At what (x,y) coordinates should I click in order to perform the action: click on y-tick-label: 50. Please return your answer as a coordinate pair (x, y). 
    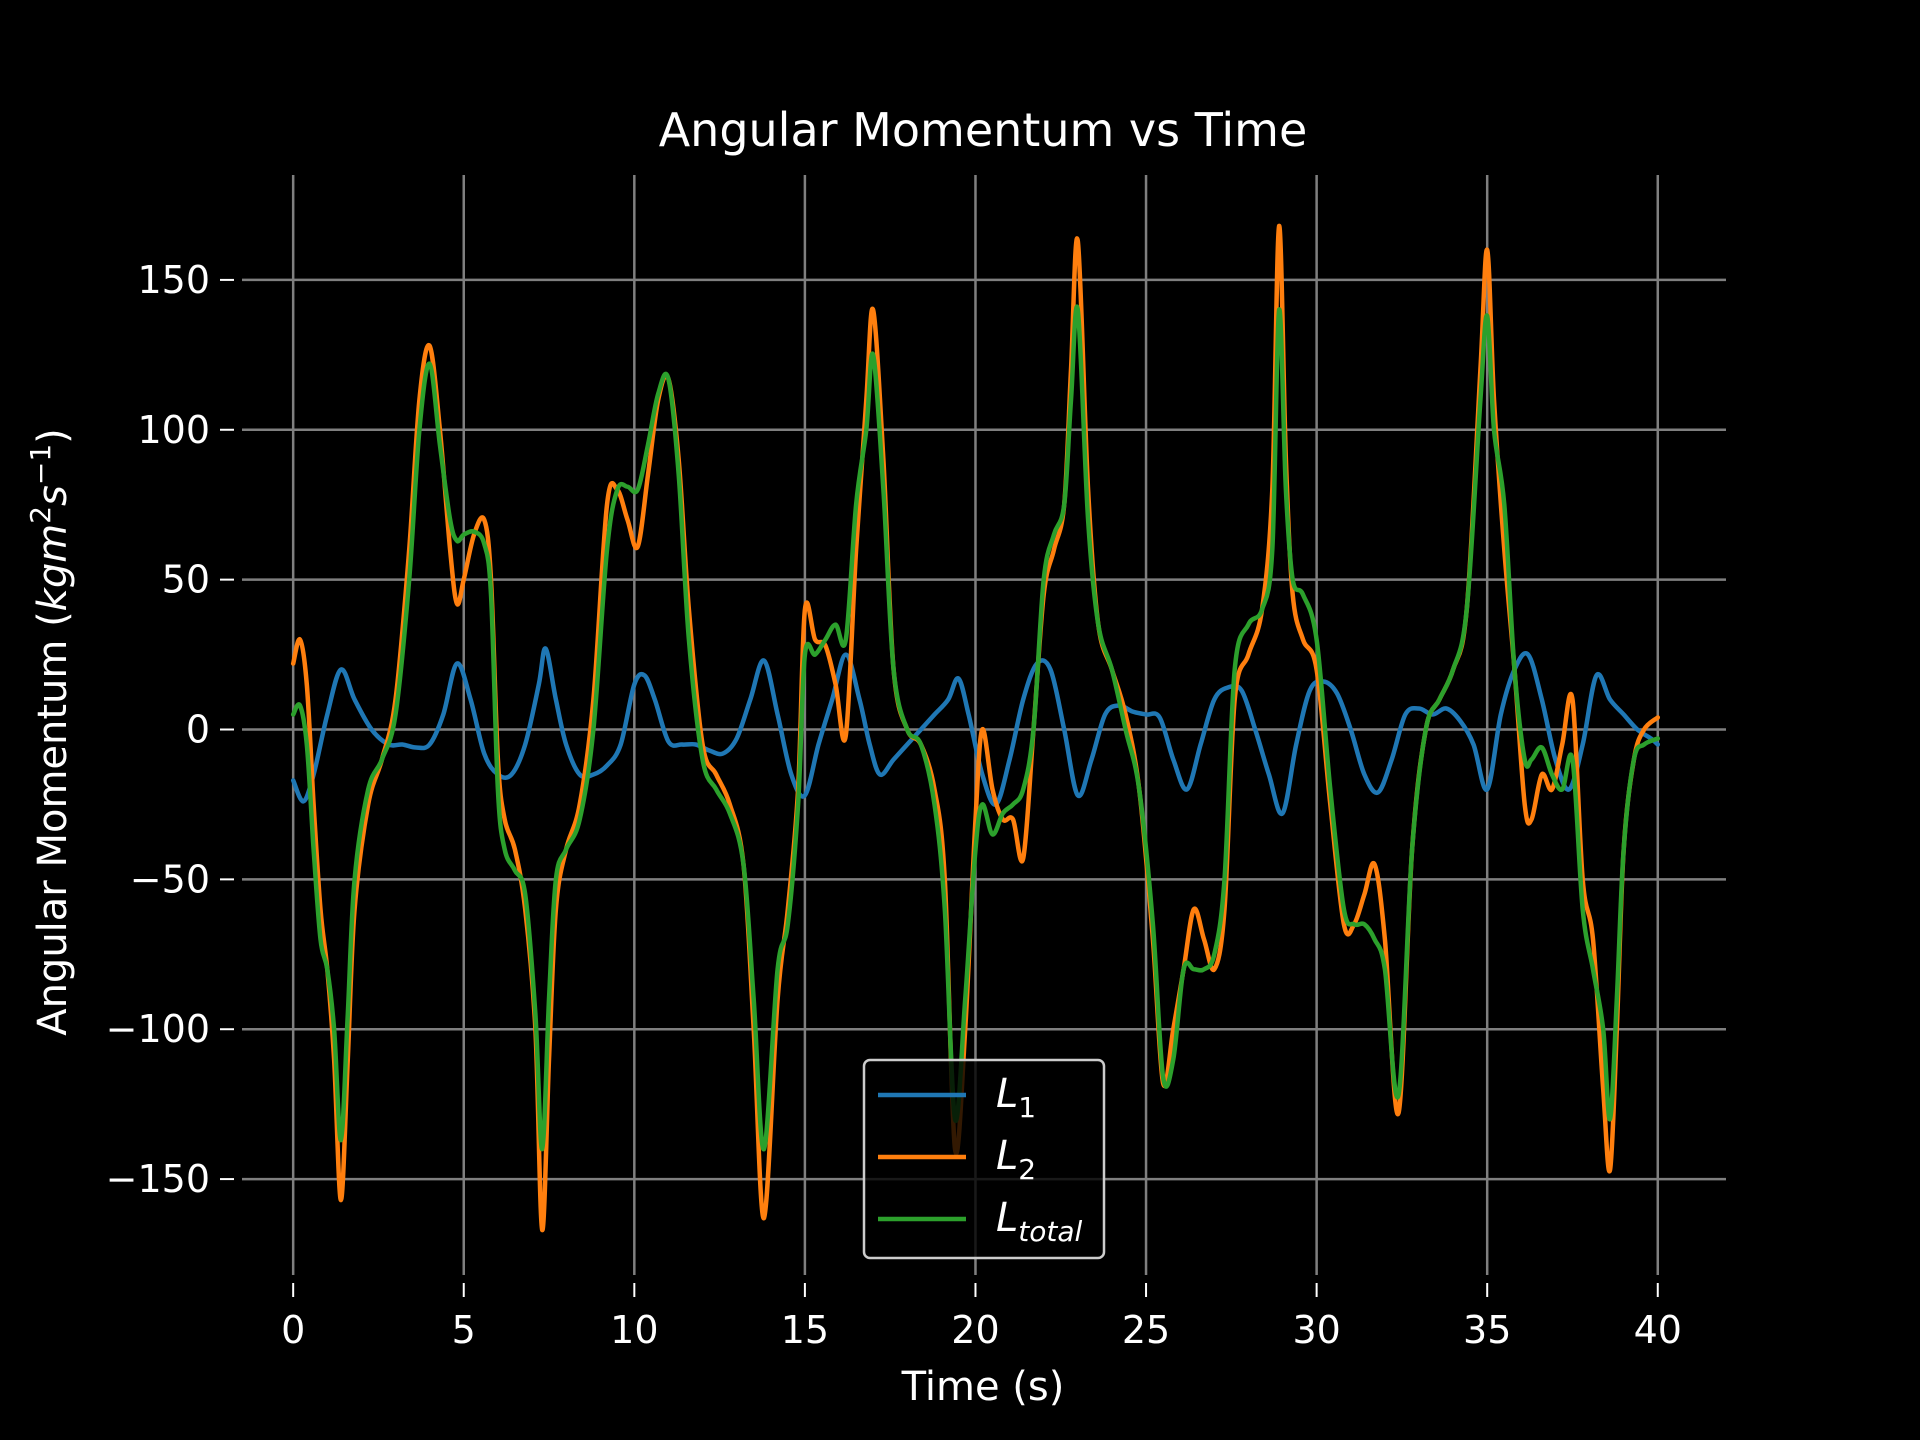
    Looking at the image, I should click on (186, 580).